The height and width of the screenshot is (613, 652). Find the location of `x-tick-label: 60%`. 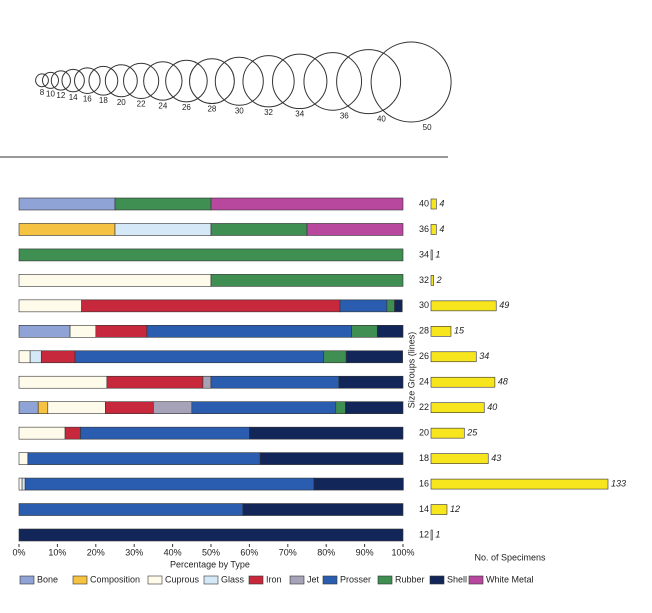

x-tick-label: 60% is located at coordinates (249, 552).